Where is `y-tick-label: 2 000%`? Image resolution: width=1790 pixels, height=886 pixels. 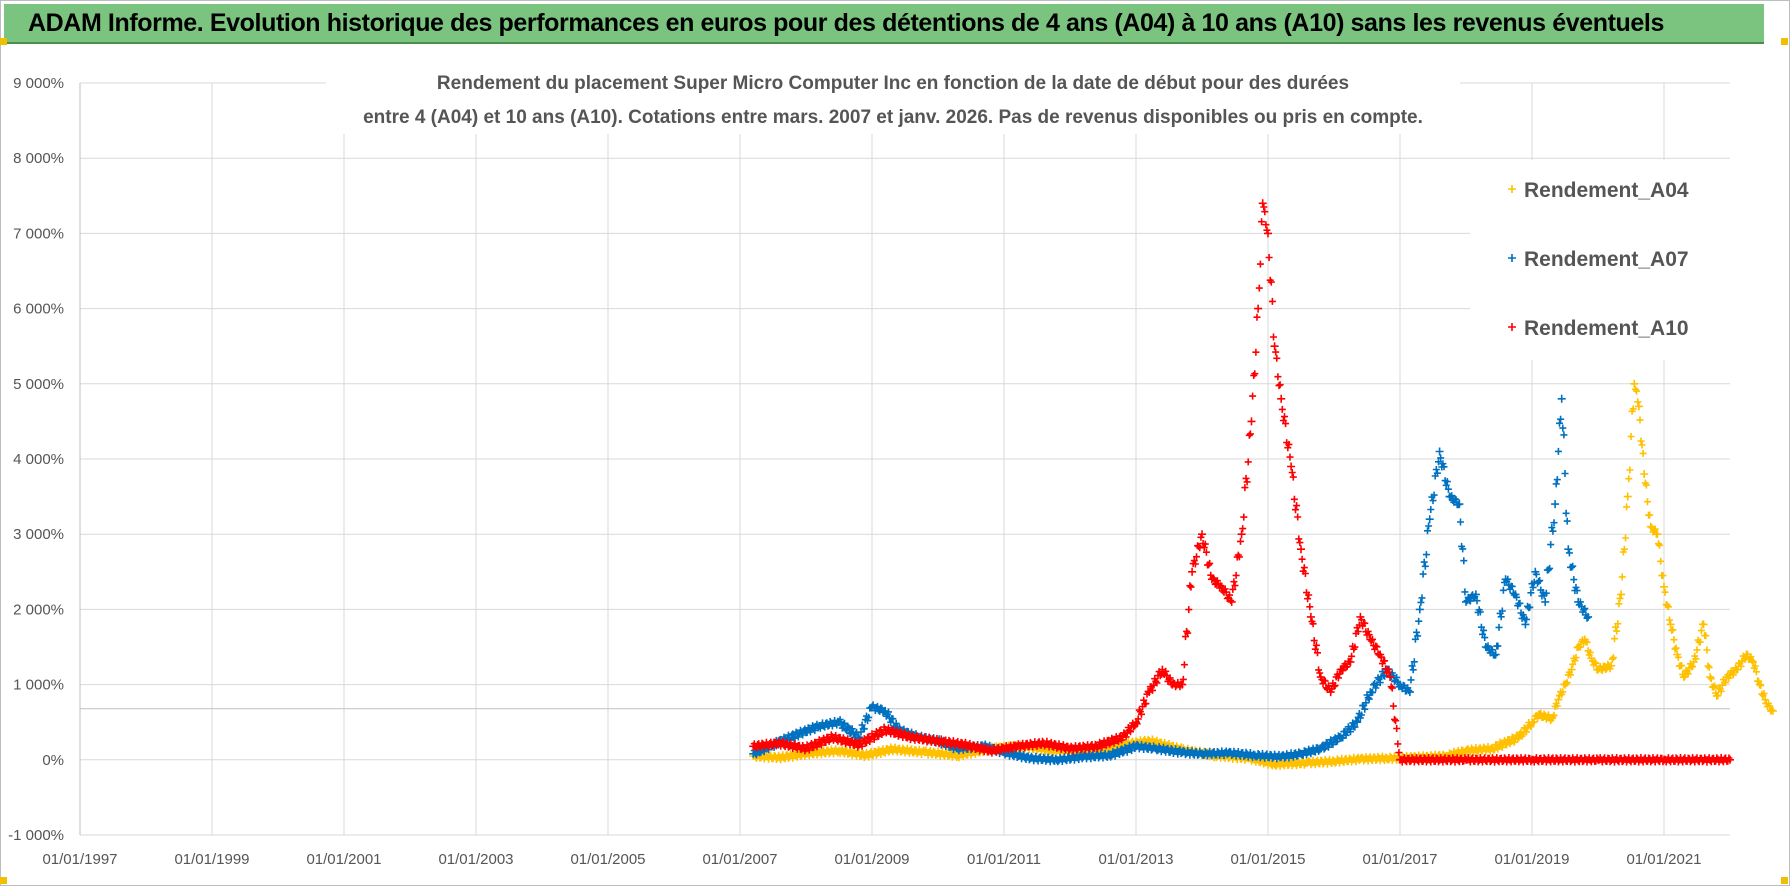 y-tick-label: 2 000% is located at coordinates (38, 609).